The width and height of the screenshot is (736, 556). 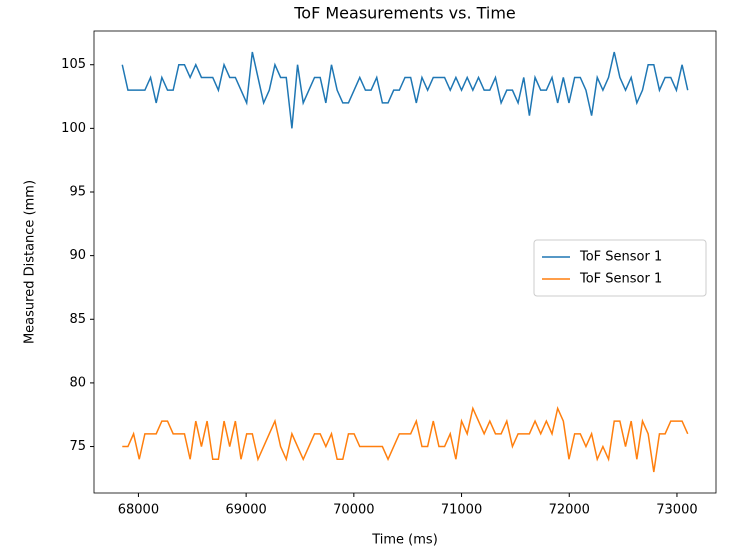 I want to click on y-tick-label: 75, so click(x=77, y=446).